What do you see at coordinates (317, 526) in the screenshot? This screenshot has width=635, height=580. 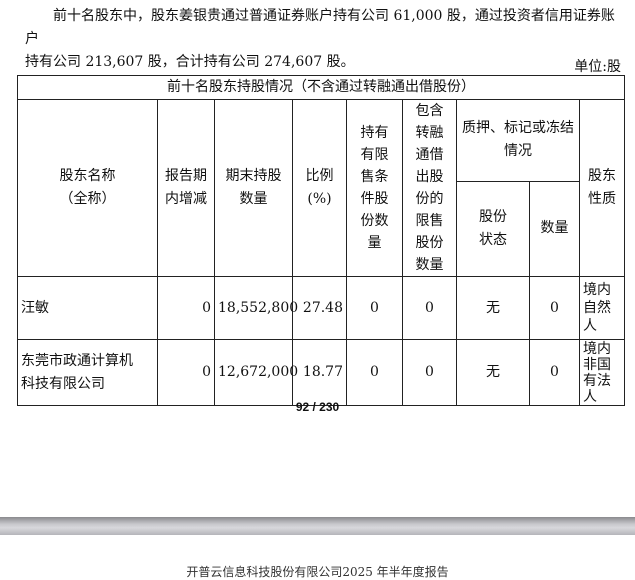 I see `page-separator` at bounding box center [317, 526].